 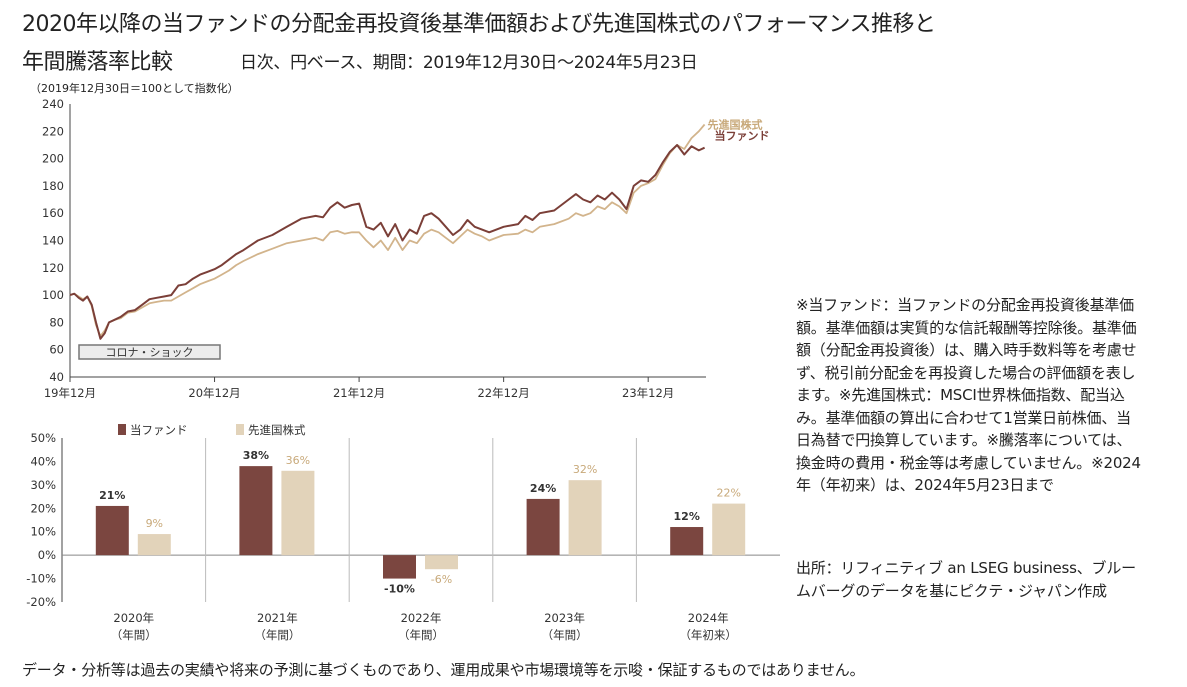 What do you see at coordinates (469, 63) in the screenshot?
I see `chart-subtitle: 日次、円ベース、期間：2019年12月30日～2024年5月23日` at bounding box center [469, 63].